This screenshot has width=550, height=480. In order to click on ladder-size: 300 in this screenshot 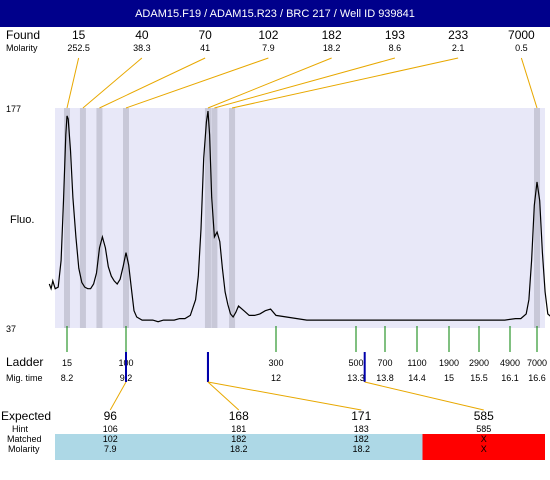, I will do `click(275, 363)`.